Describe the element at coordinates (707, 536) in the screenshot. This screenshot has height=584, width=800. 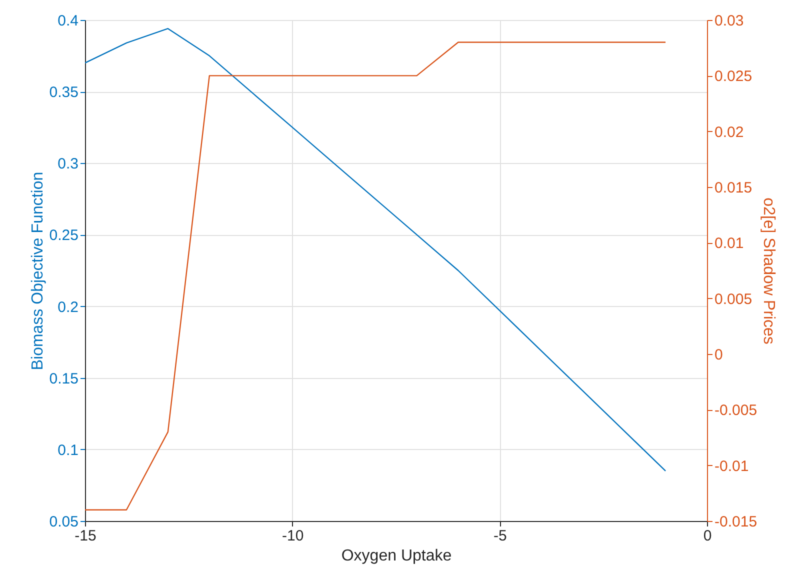
I see `x-tick-label: 0` at that location.